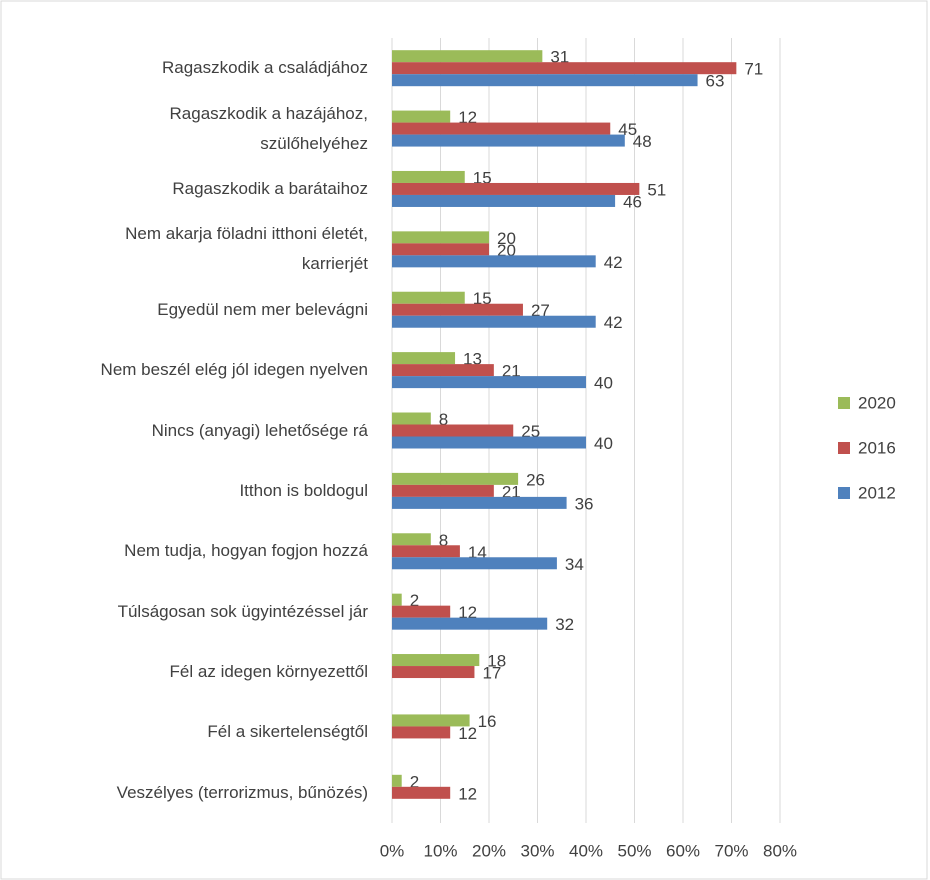 The height and width of the screenshot is (880, 930). Describe the element at coordinates (642, 141) in the screenshot. I see `data-label: 48` at that location.